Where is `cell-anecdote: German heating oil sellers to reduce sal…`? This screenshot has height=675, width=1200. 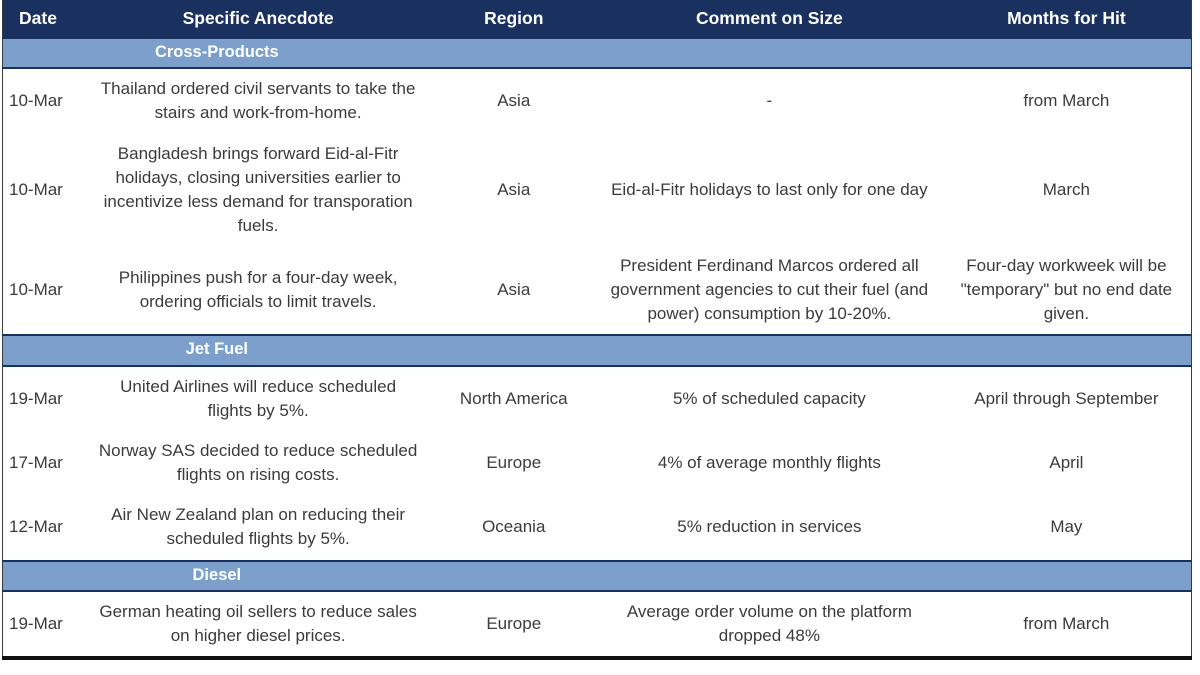
cell-anecdote: German heating oil sellers to reduce sal… is located at coordinates (258, 624).